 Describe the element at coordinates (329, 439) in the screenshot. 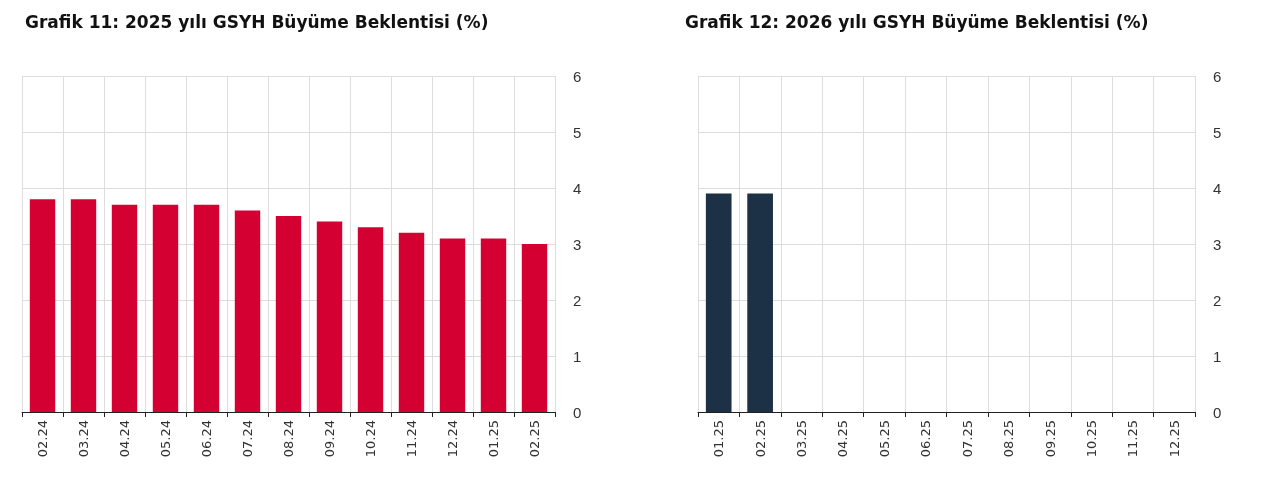

I see `x-tick-label: 09.24` at that location.